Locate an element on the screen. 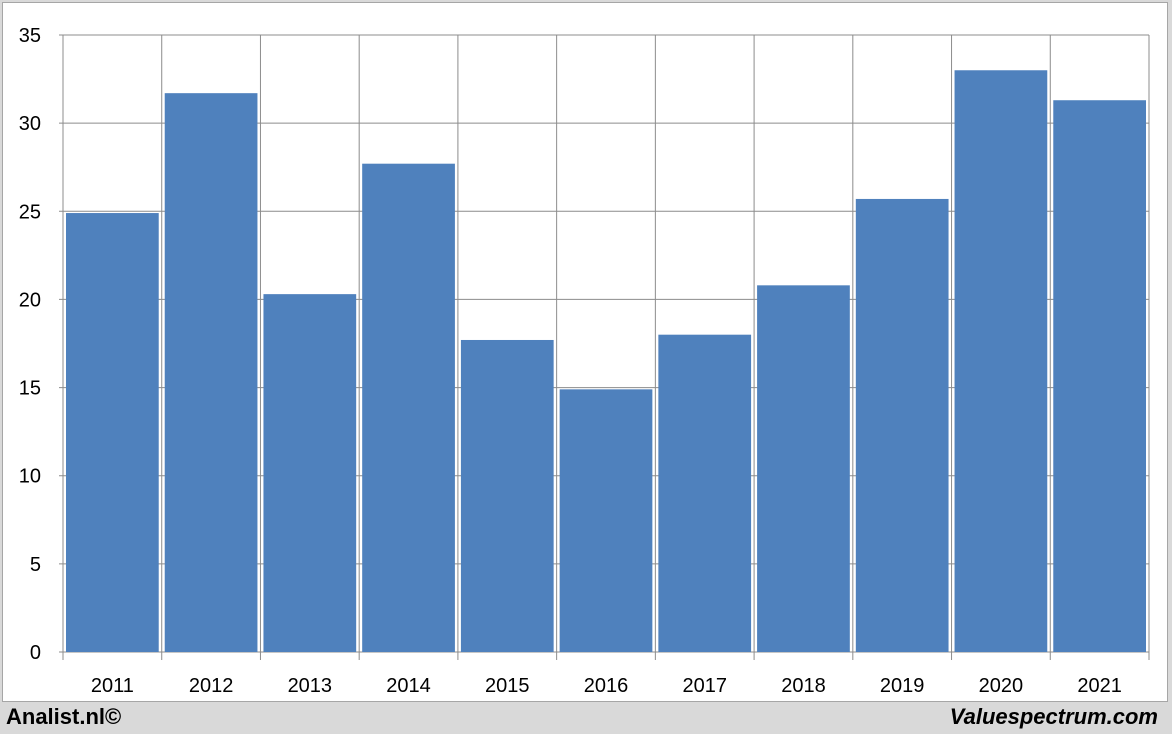 Image resolution: width=1172 pixels, height=734 pixels. bar-2014 is located at coordinates (408, 407).